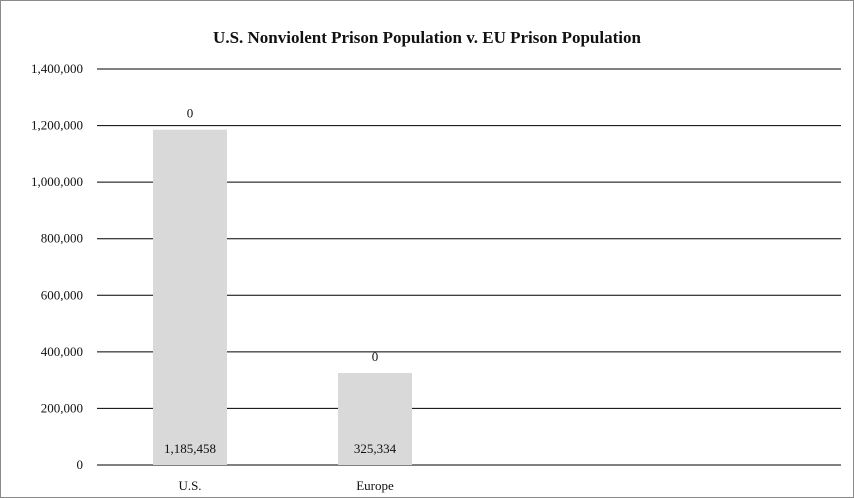 The image size is (854, 498). Describe the element at coordinates (57, 125) in the screenshot. I see `y-tick-label: 1,200,000` at that location.